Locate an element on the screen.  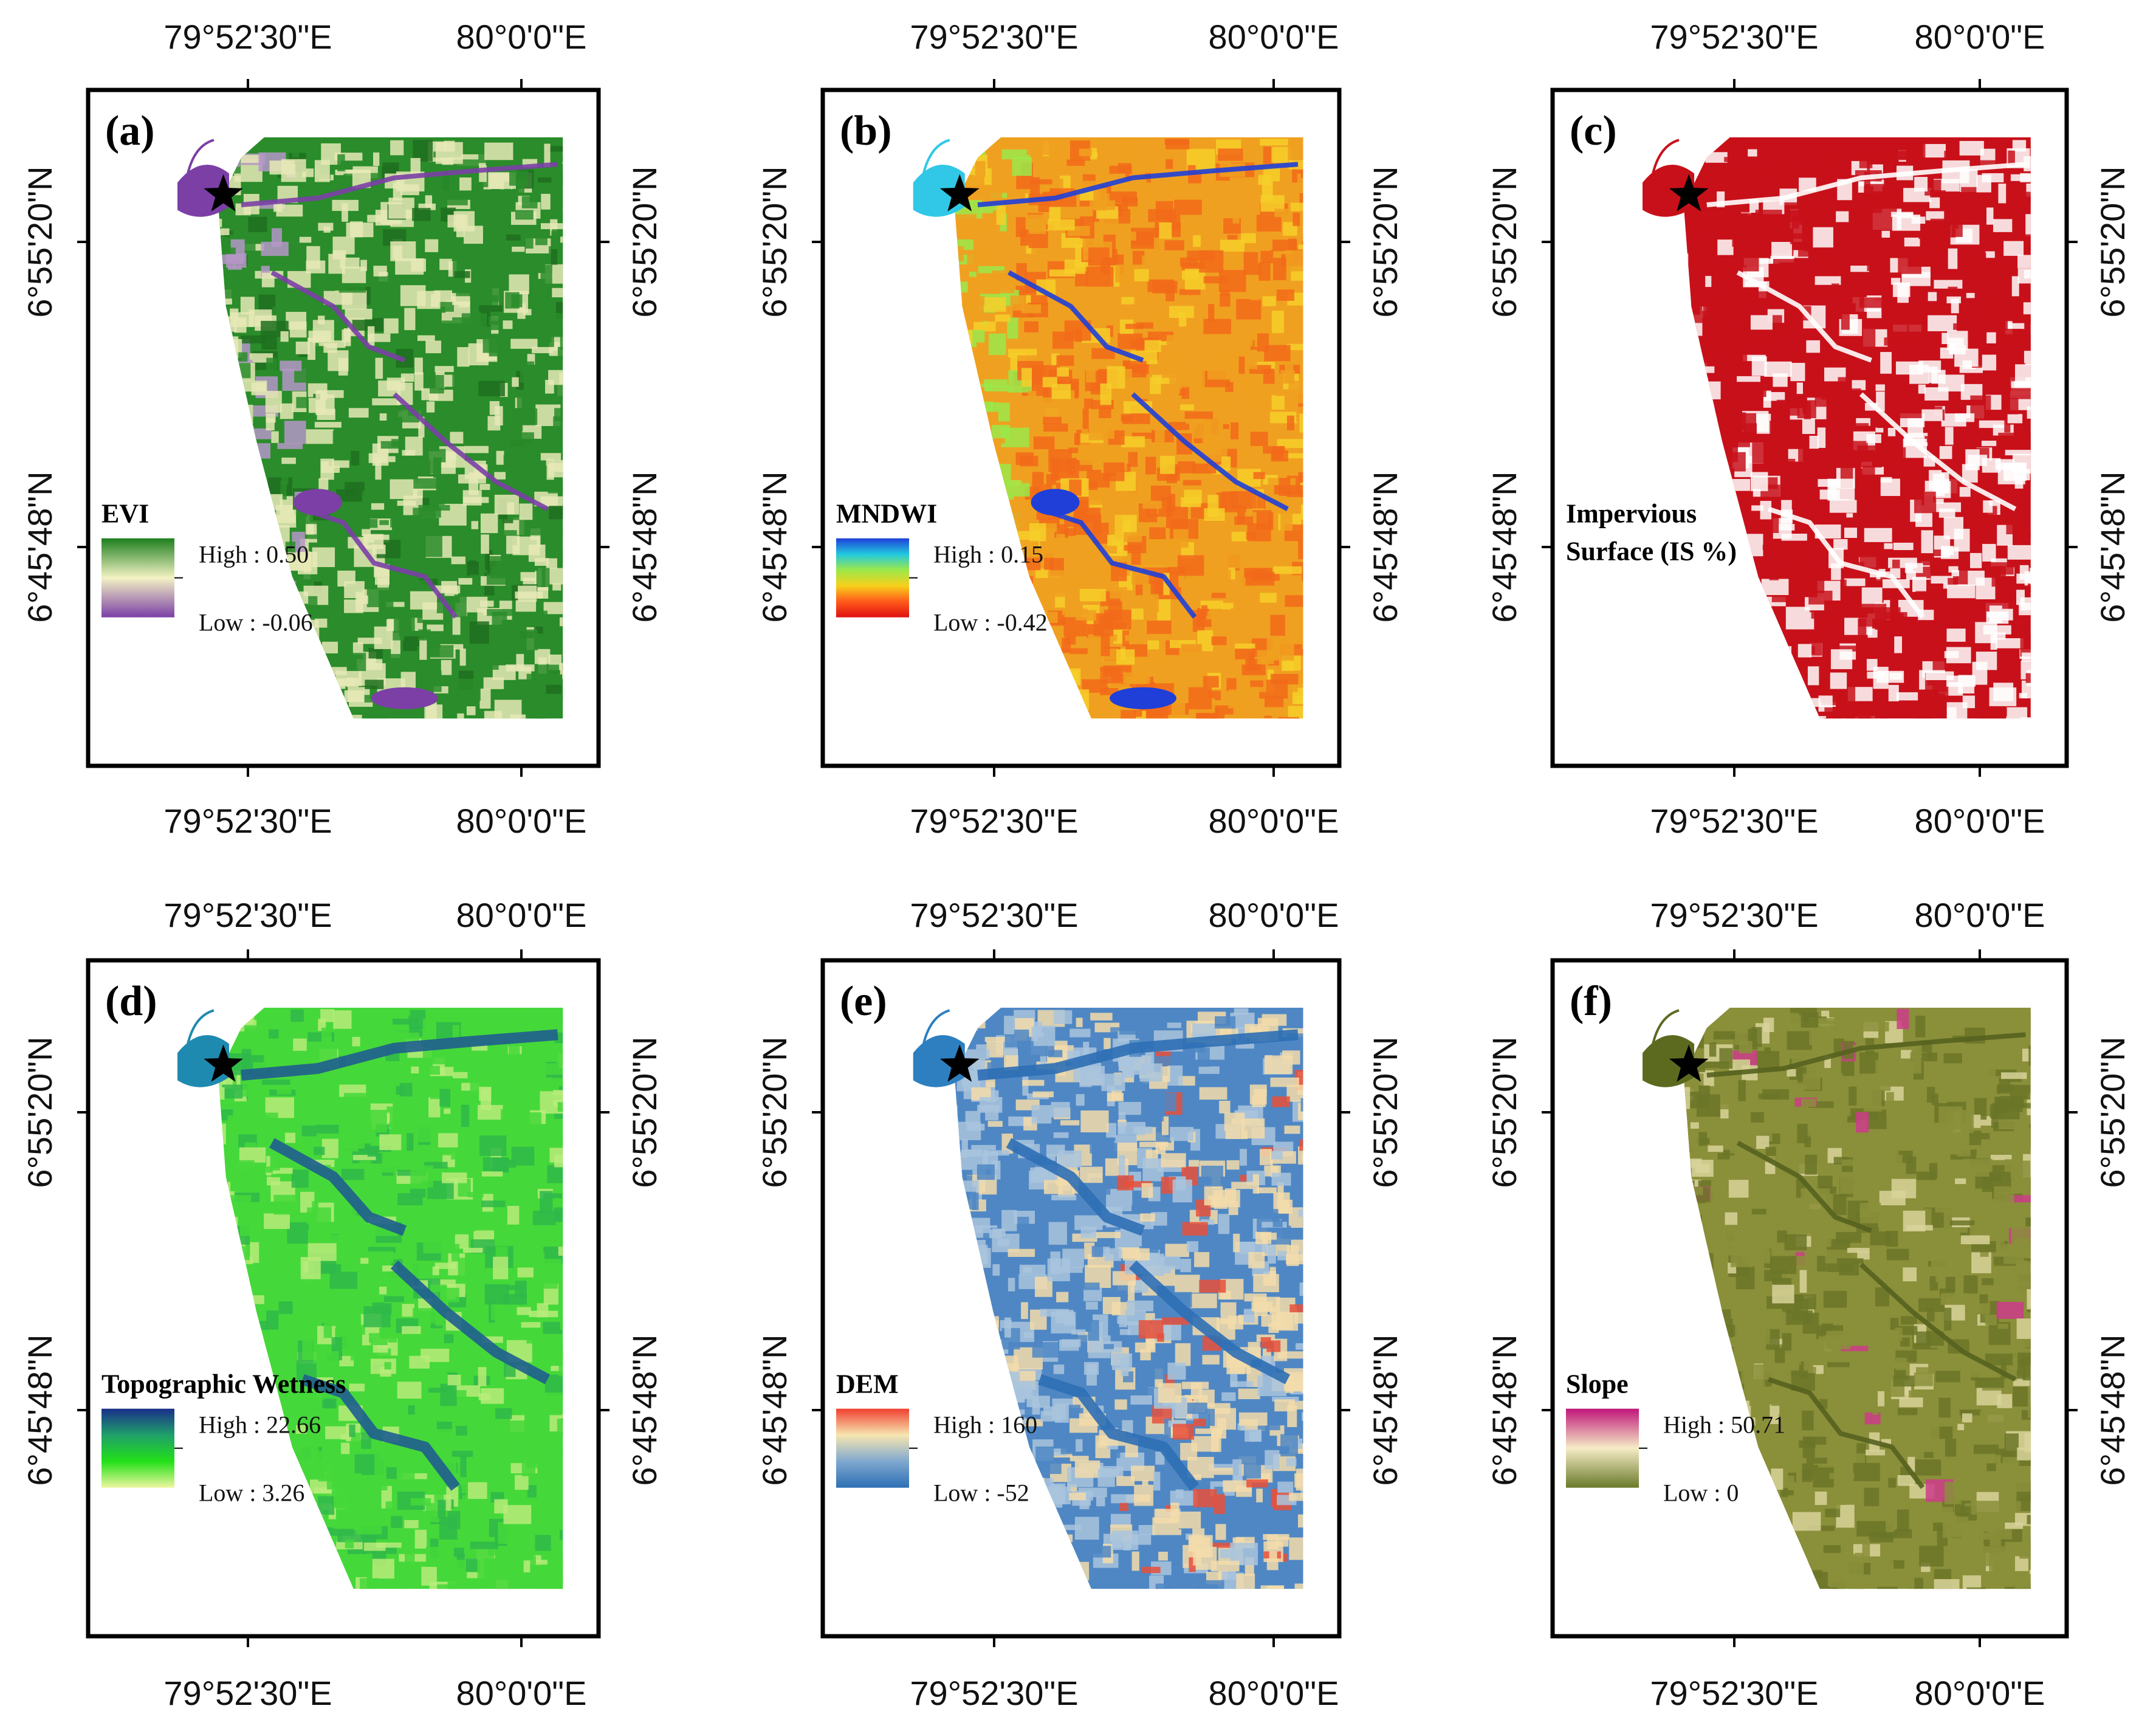
raster-e is located at coordinates (1128, 1298).